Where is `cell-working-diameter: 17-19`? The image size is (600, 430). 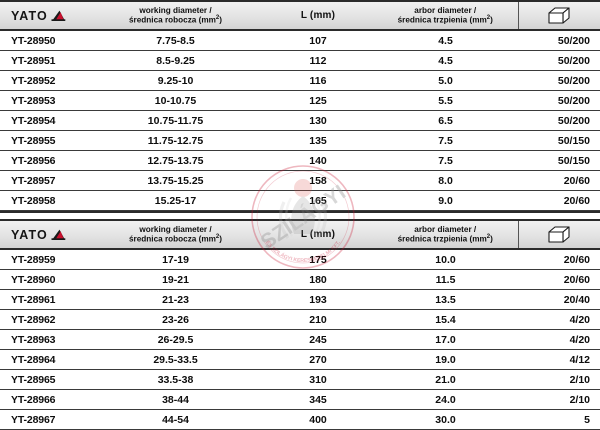 cell-working-diameter: 17-19 is located at coordinates (175, 259).